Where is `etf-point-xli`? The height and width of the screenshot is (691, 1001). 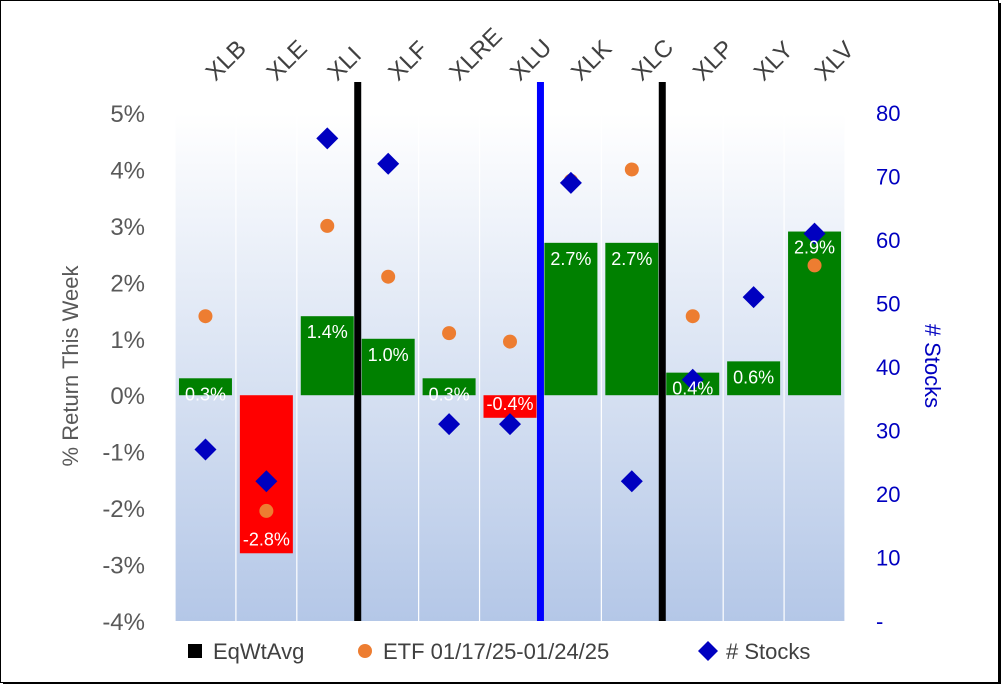
etf-point-xli is located at coordinates (327, 225).